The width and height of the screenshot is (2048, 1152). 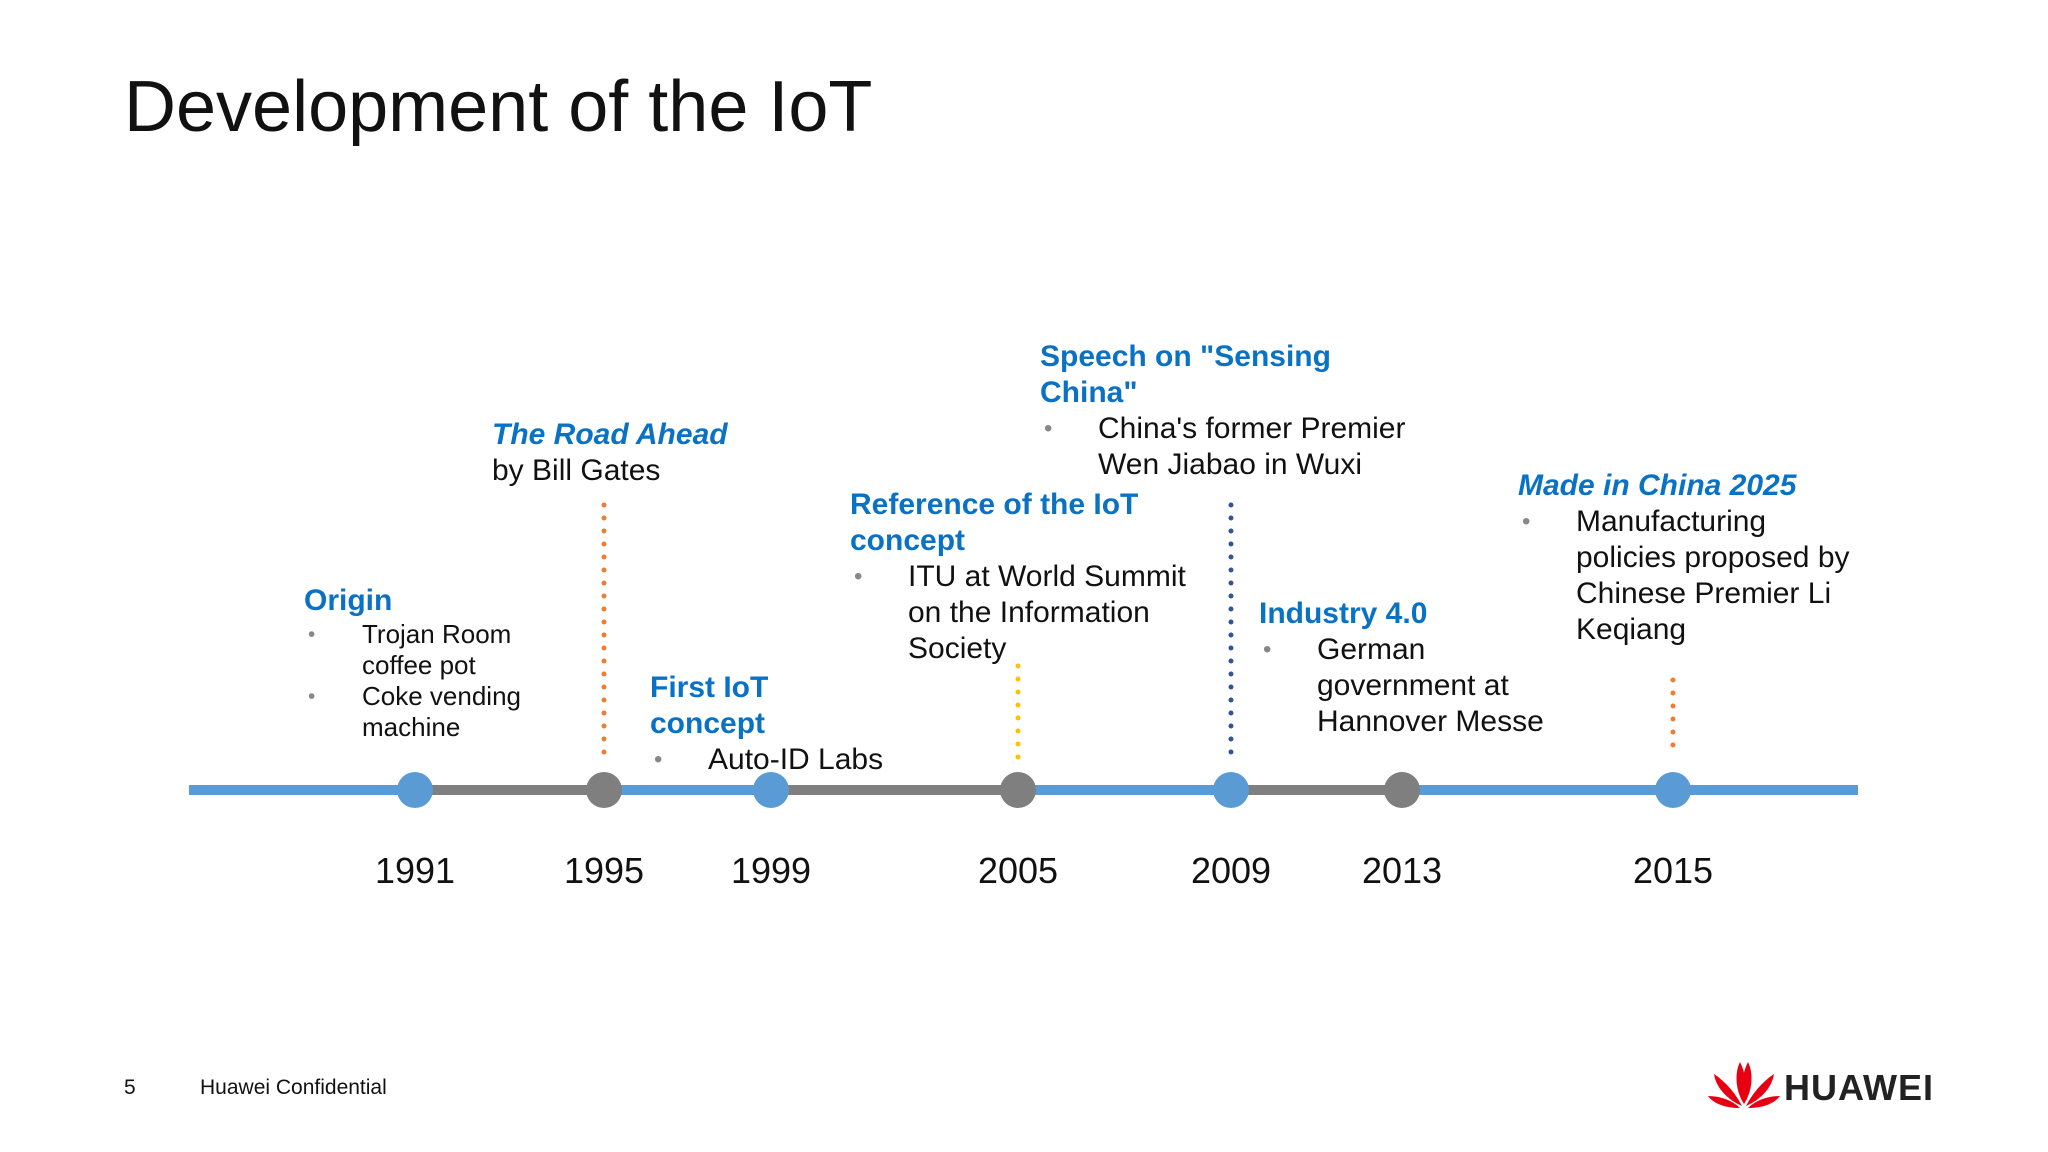 I want to click on bullet-item: Coke vending machine, so click(x=419, y=712).